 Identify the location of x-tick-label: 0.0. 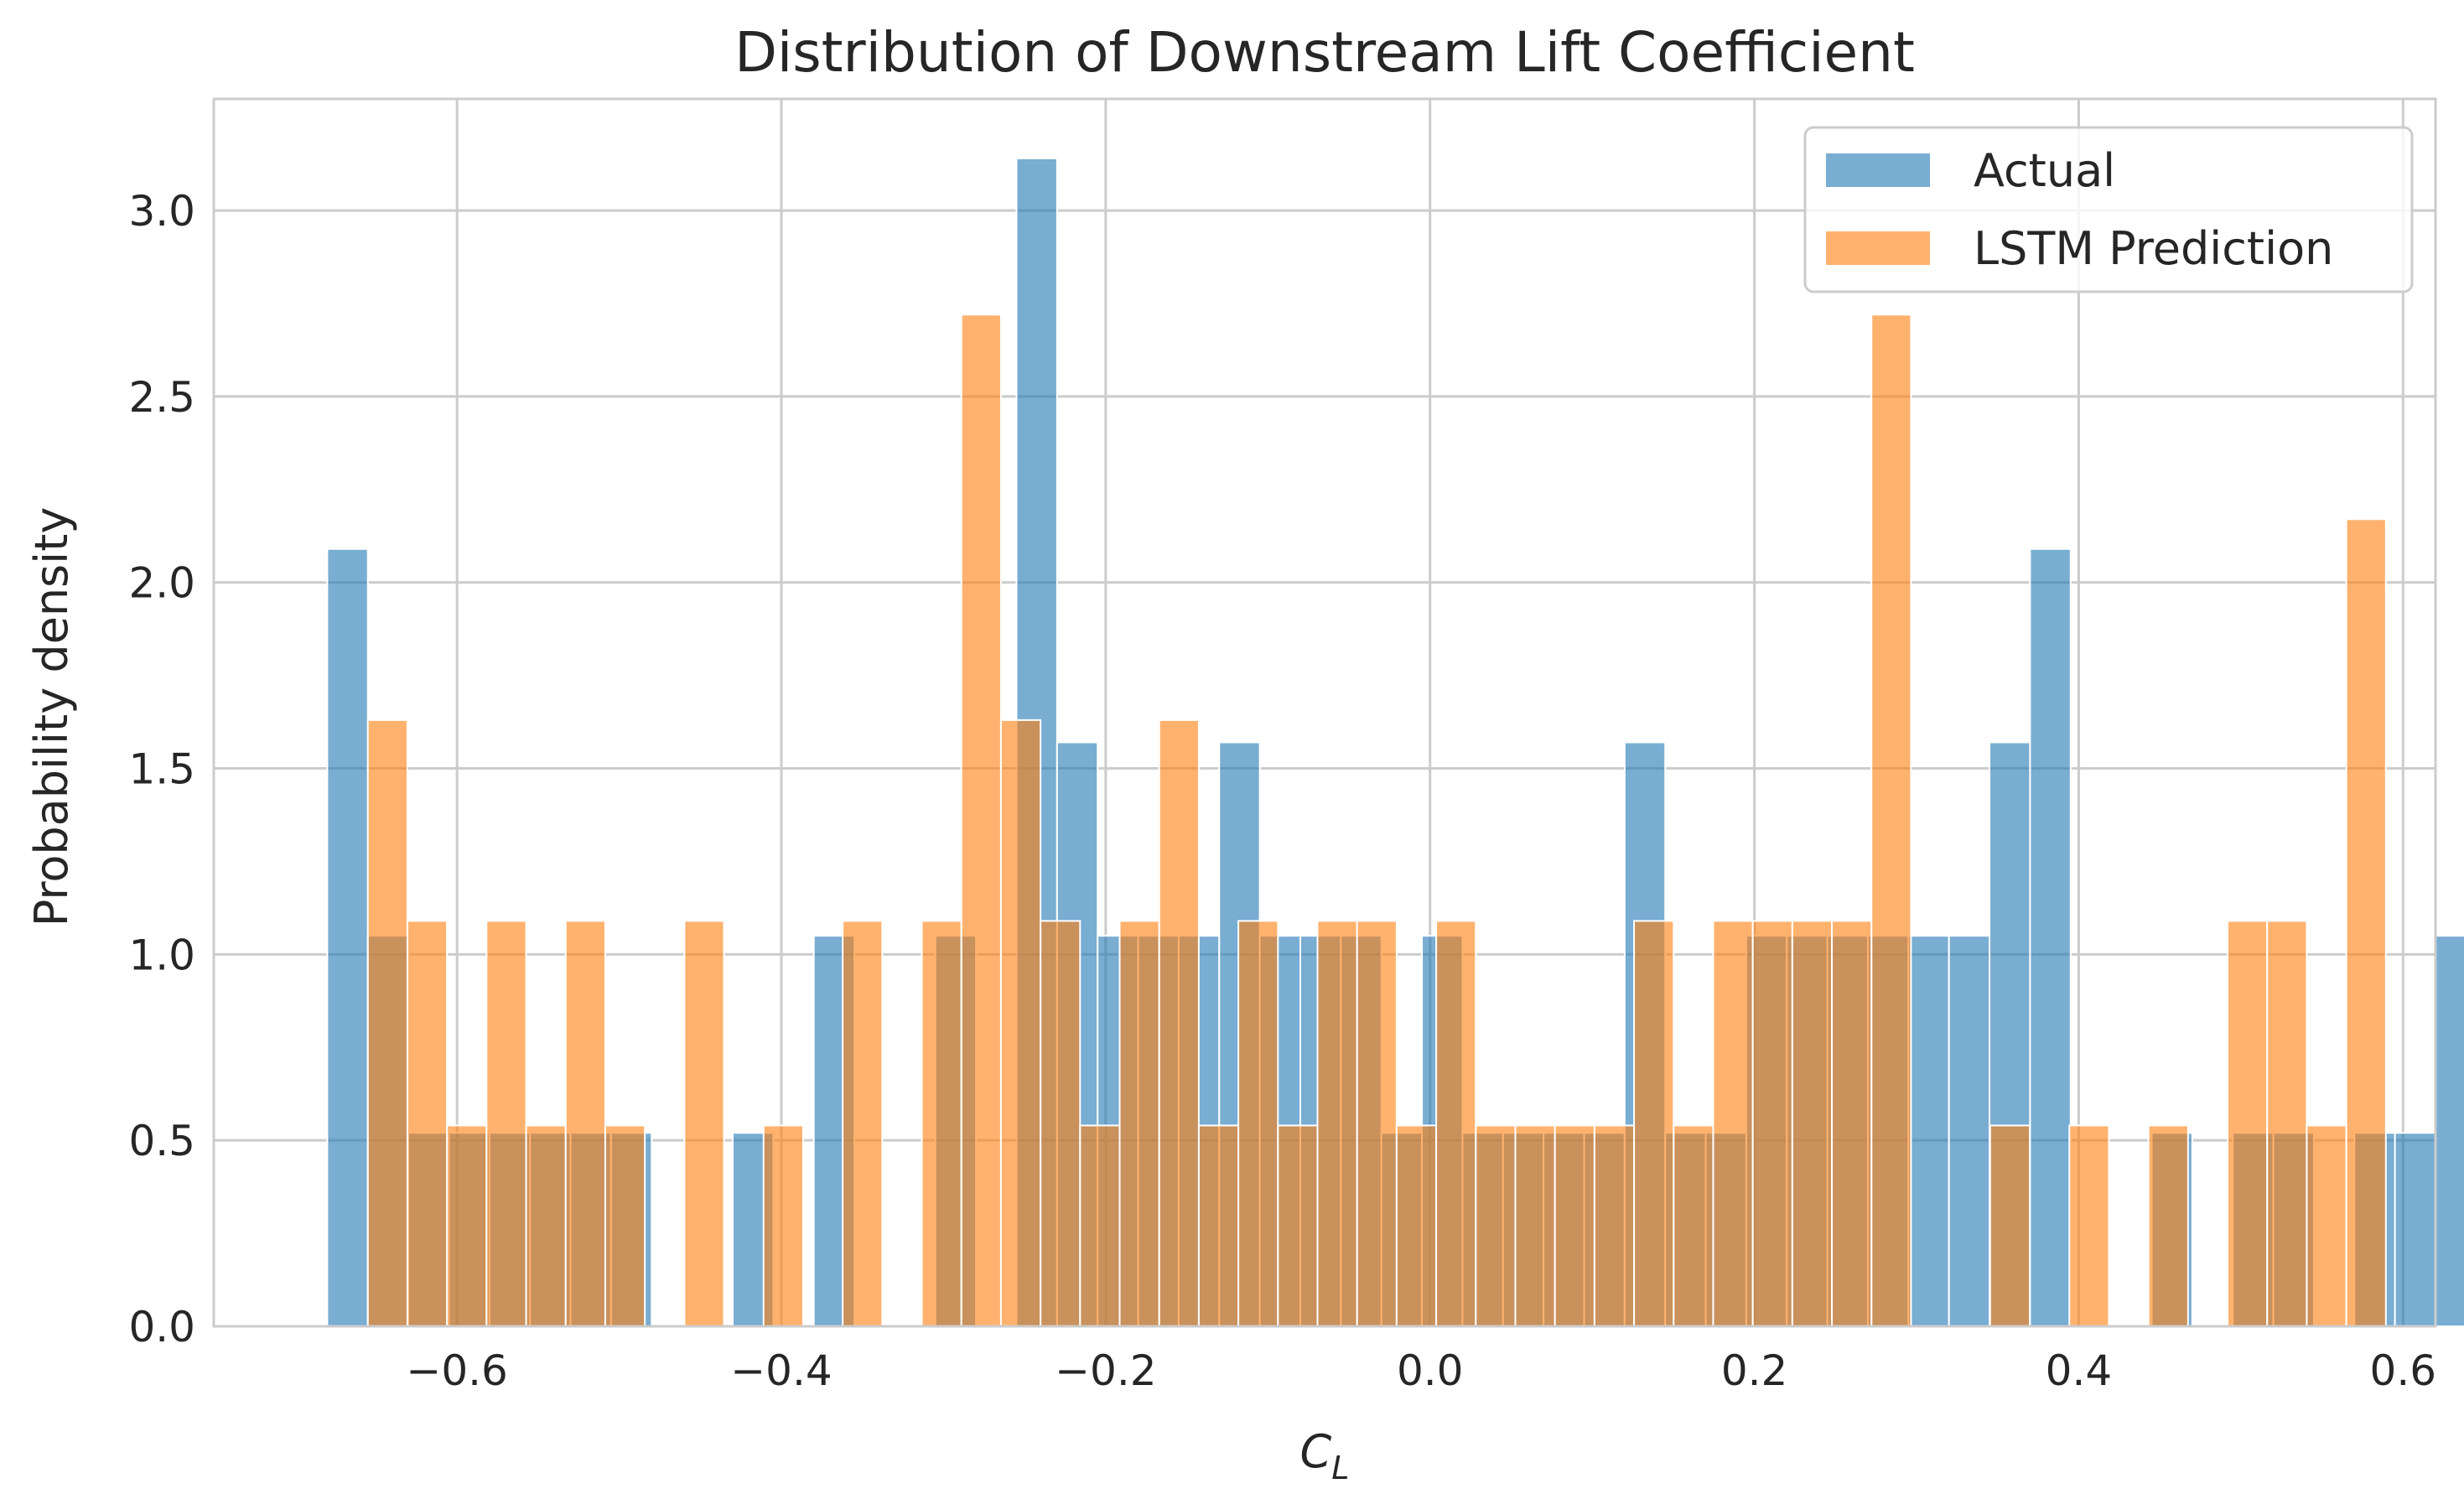
(1431, 1370).